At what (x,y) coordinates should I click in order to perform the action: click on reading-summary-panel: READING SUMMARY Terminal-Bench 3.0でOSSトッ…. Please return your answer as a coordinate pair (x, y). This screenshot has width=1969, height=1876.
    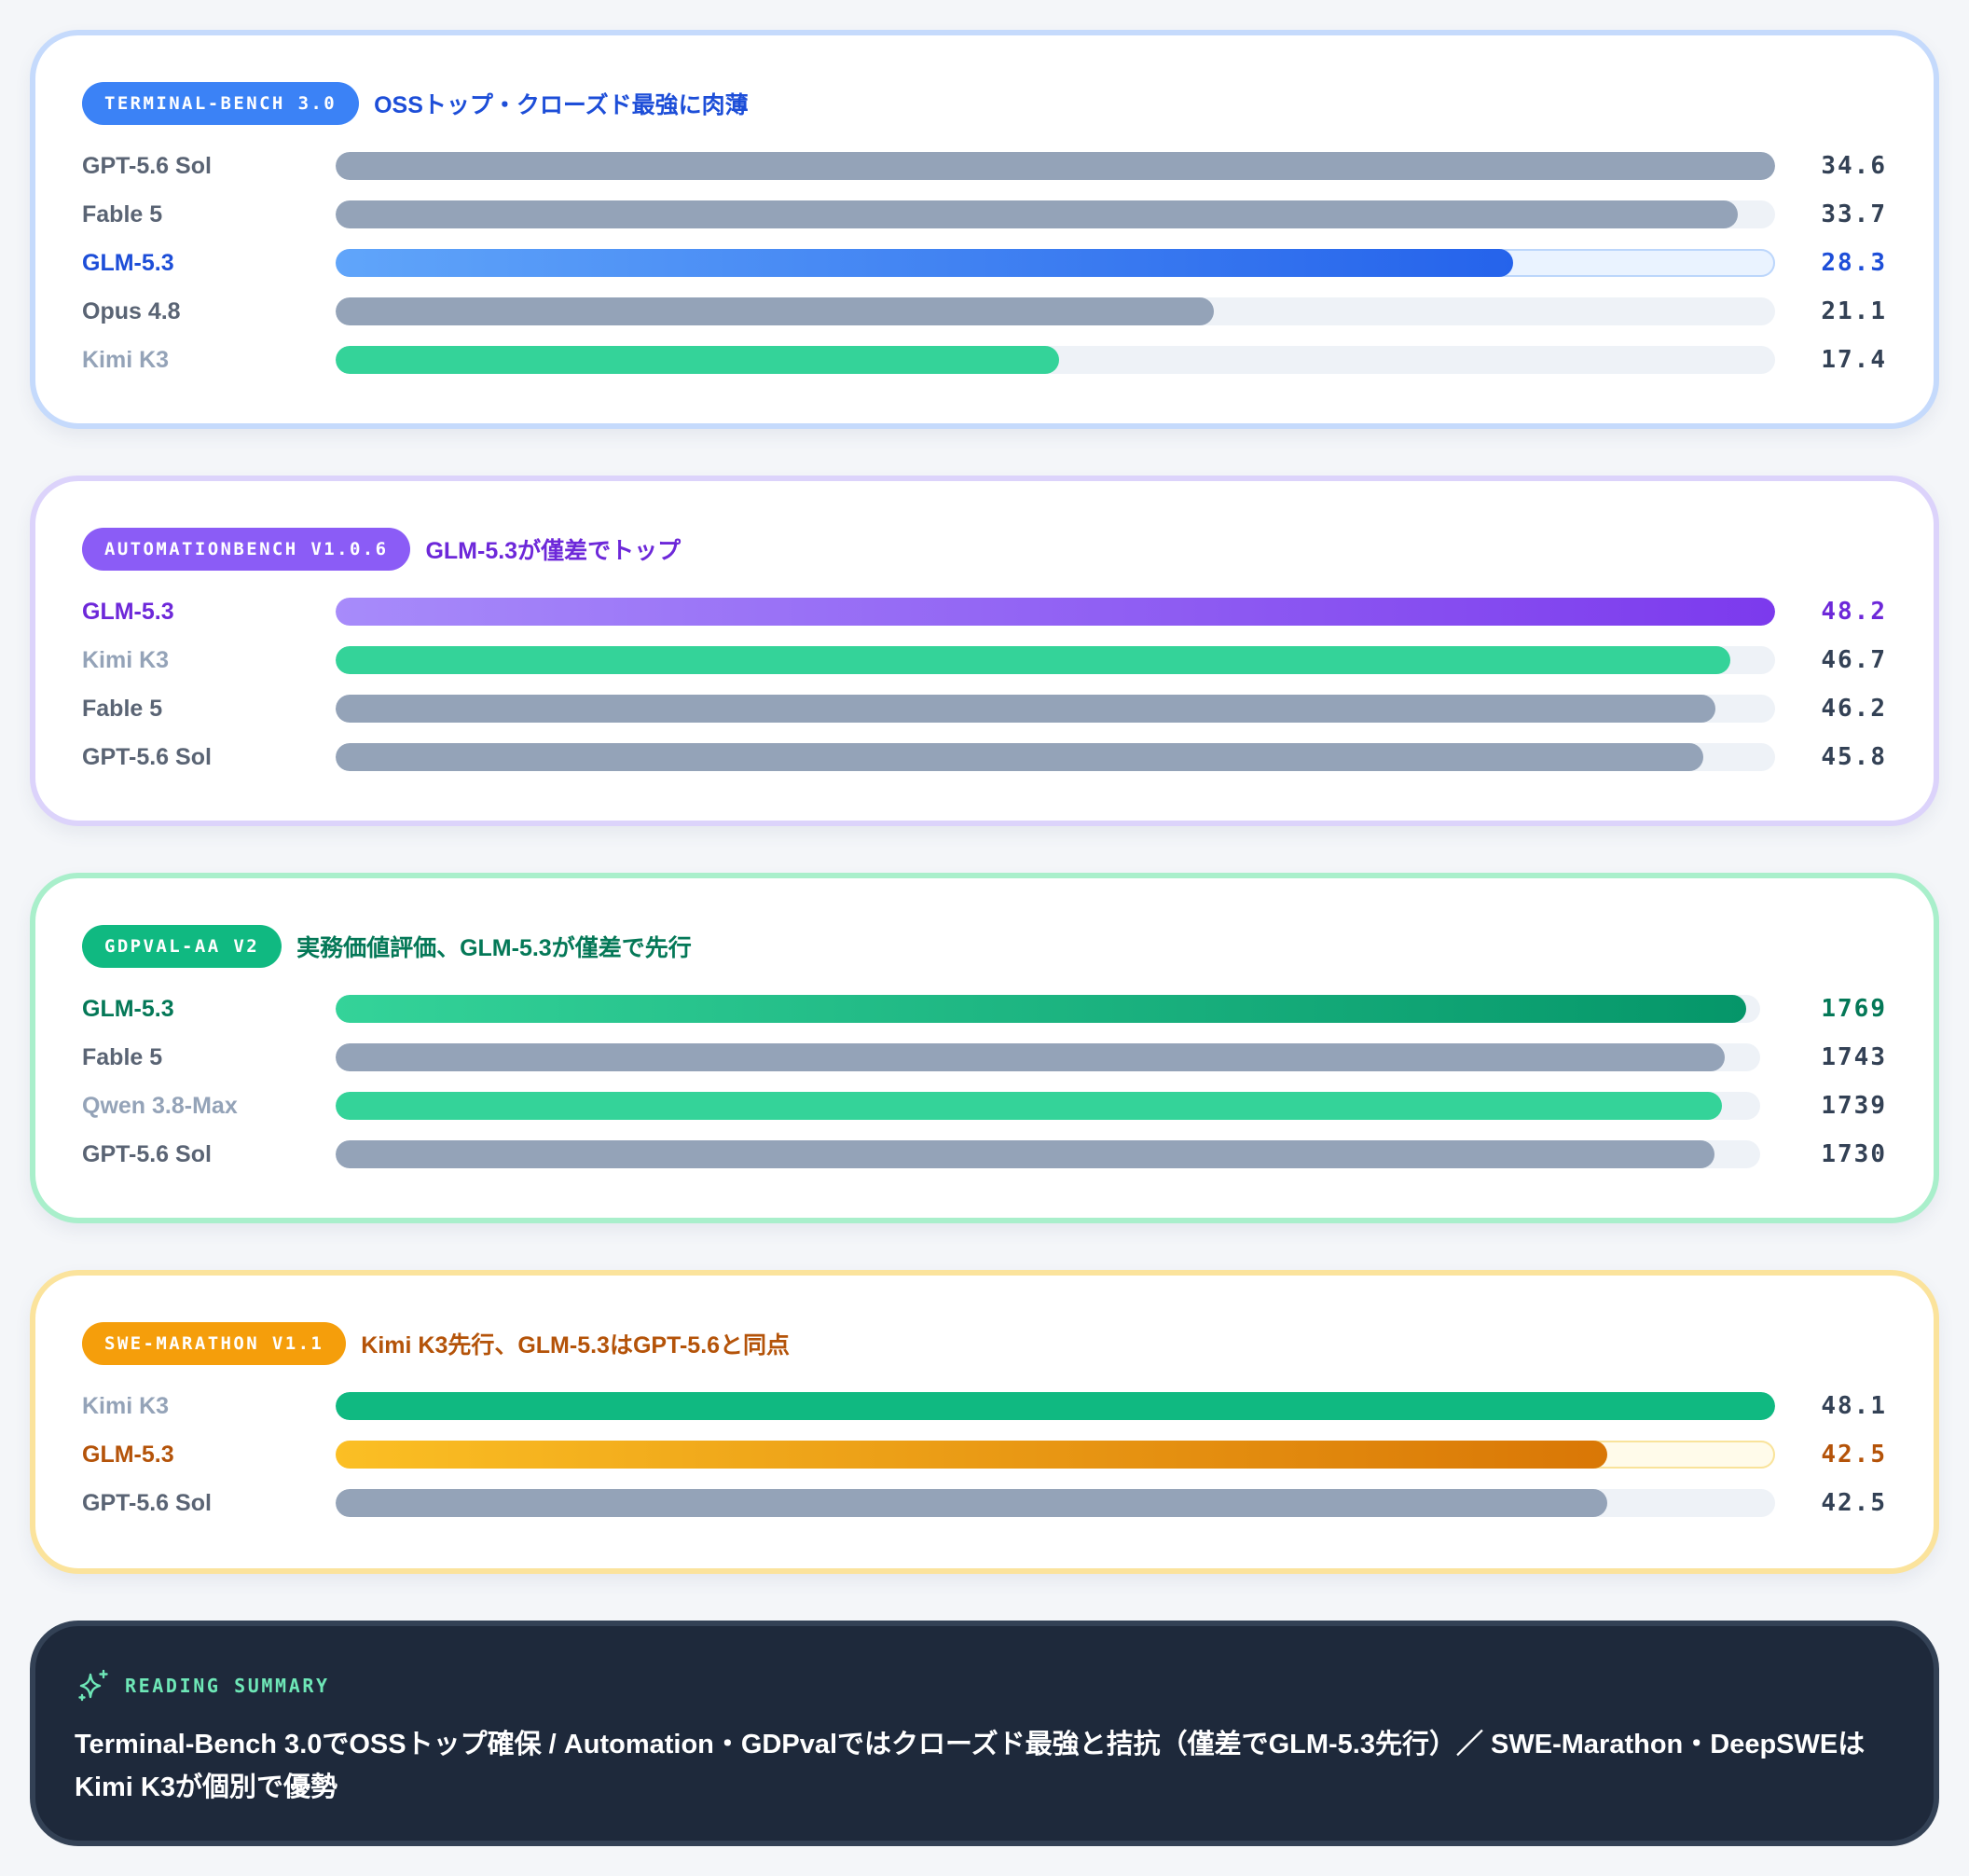
    Looking at the image, I should click on (984, 1734).